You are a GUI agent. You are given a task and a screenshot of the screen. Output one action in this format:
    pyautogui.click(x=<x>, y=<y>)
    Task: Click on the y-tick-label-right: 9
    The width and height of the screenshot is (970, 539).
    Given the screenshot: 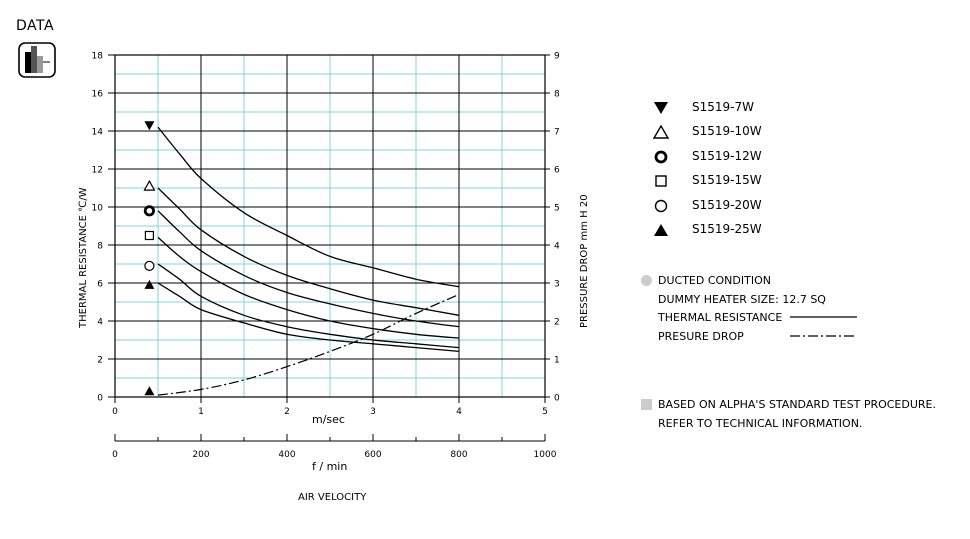 What is the action you would take?
    pyautogui.click(x=557, y=57)
    